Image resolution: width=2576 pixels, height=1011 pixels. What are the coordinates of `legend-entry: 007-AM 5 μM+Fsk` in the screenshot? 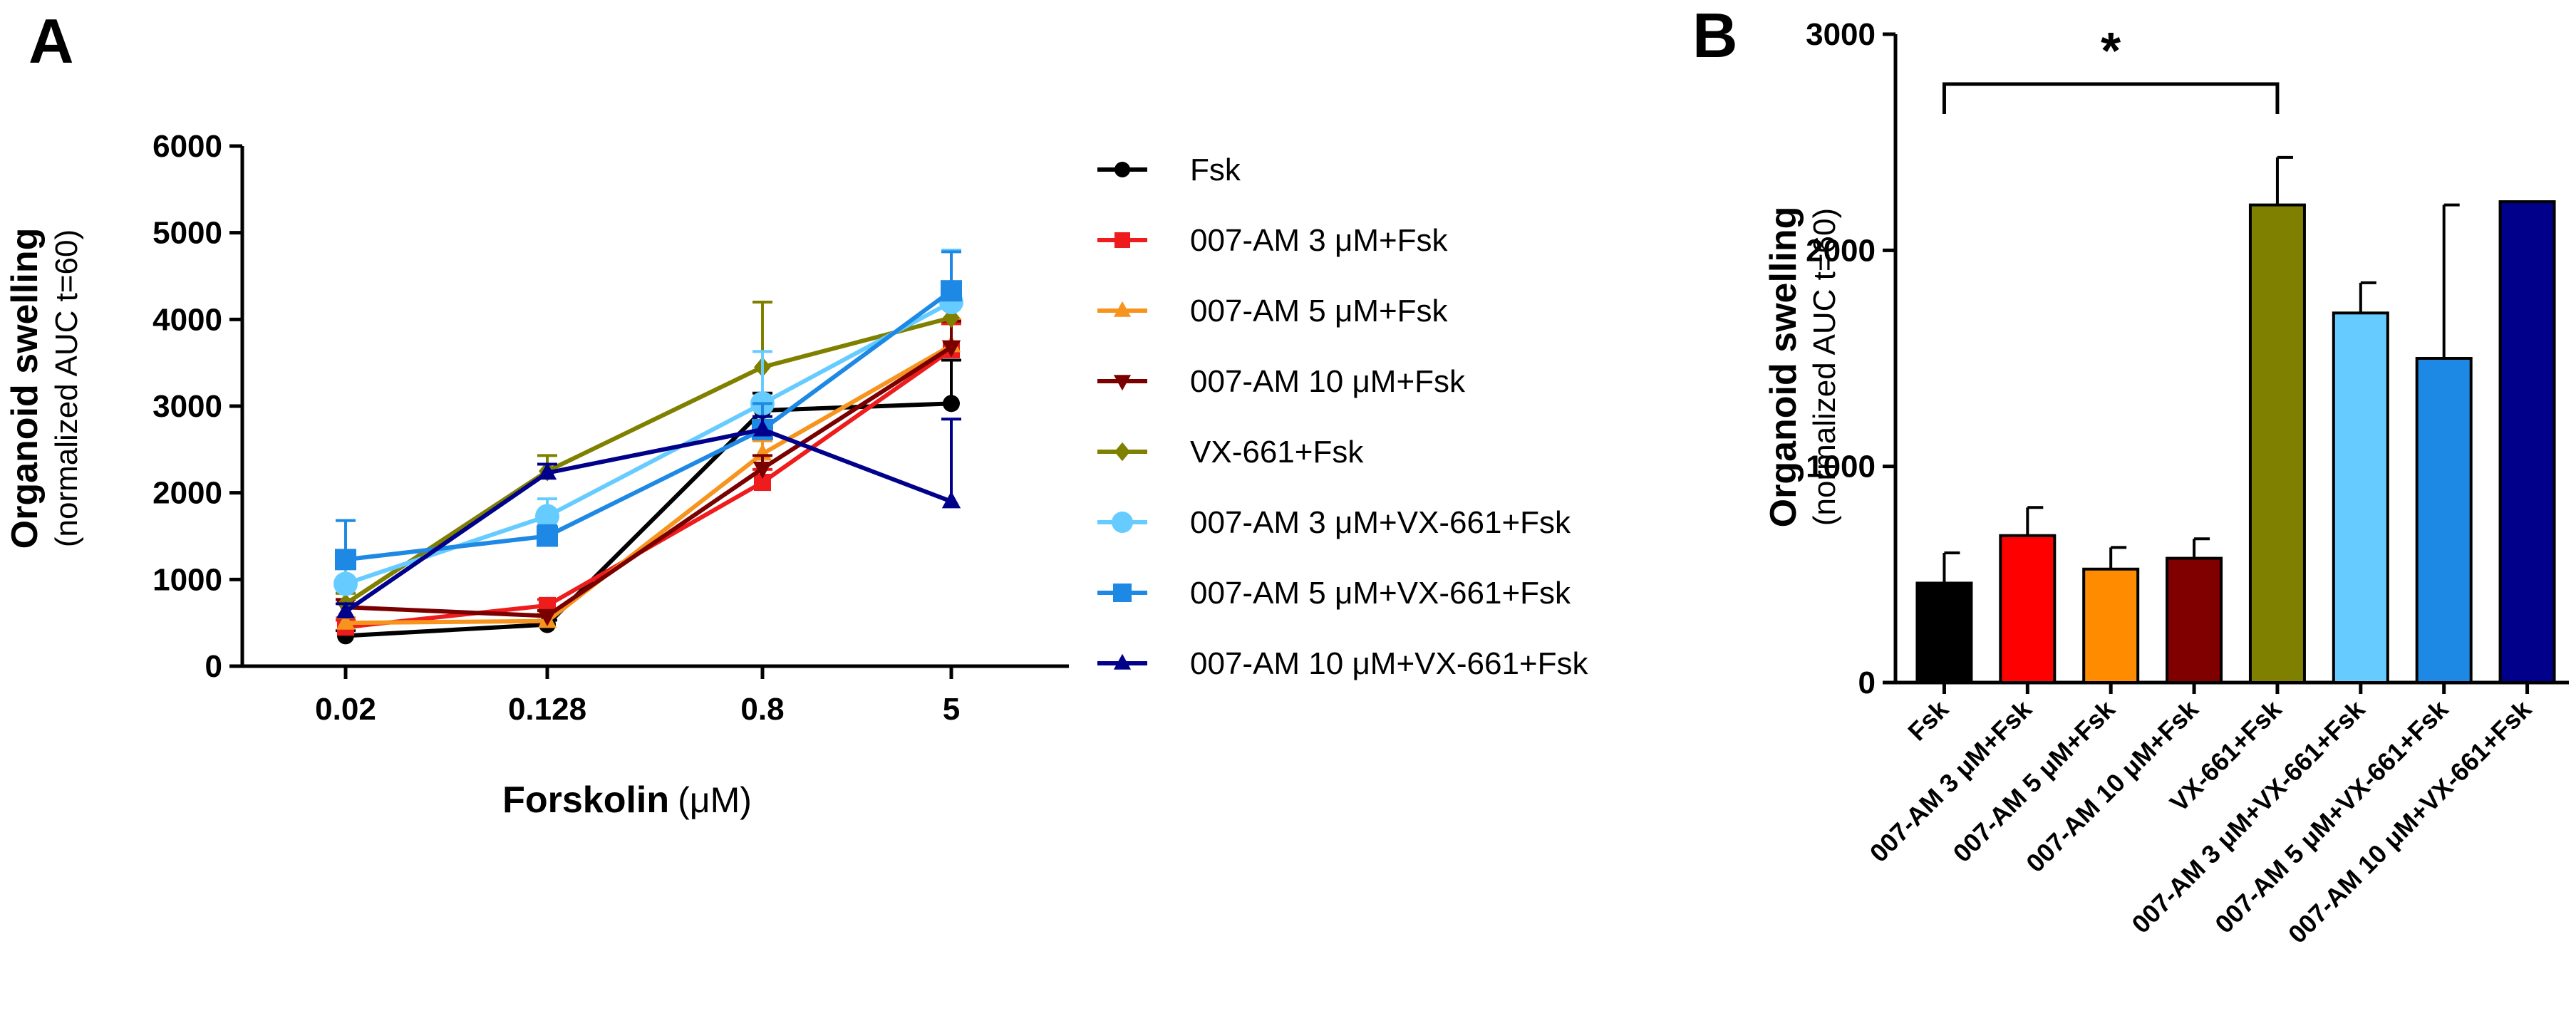 It's located at (1273, 311).